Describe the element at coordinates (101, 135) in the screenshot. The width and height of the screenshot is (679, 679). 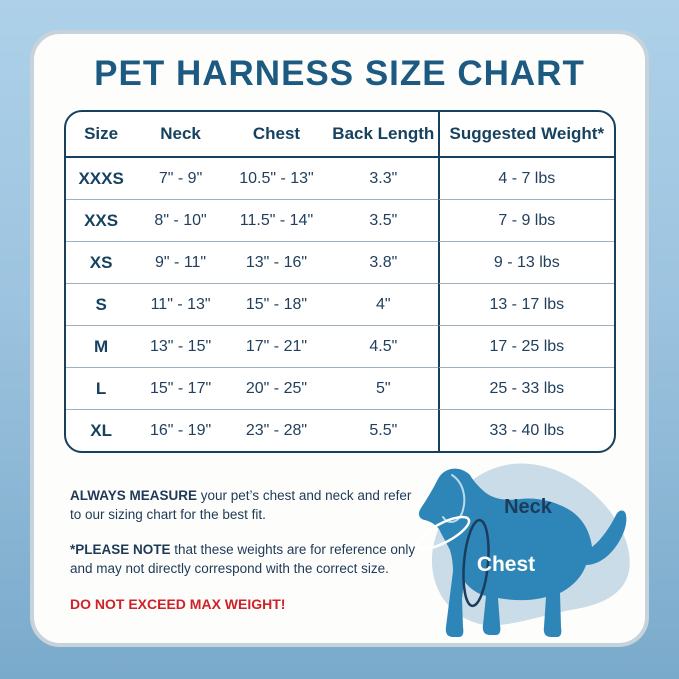
I see `header-size: Size` at that location.